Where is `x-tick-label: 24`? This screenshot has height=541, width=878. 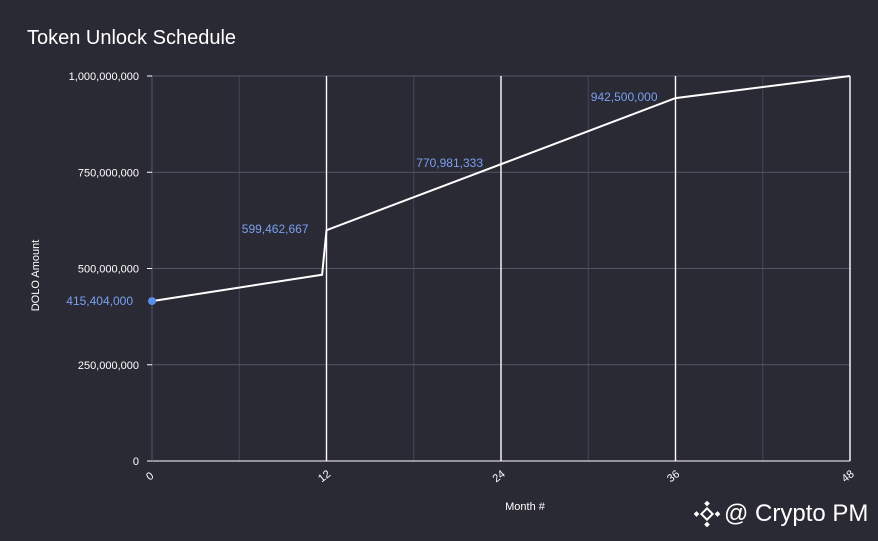
x-tick-label: 24 is located at coordinates (499, 476).